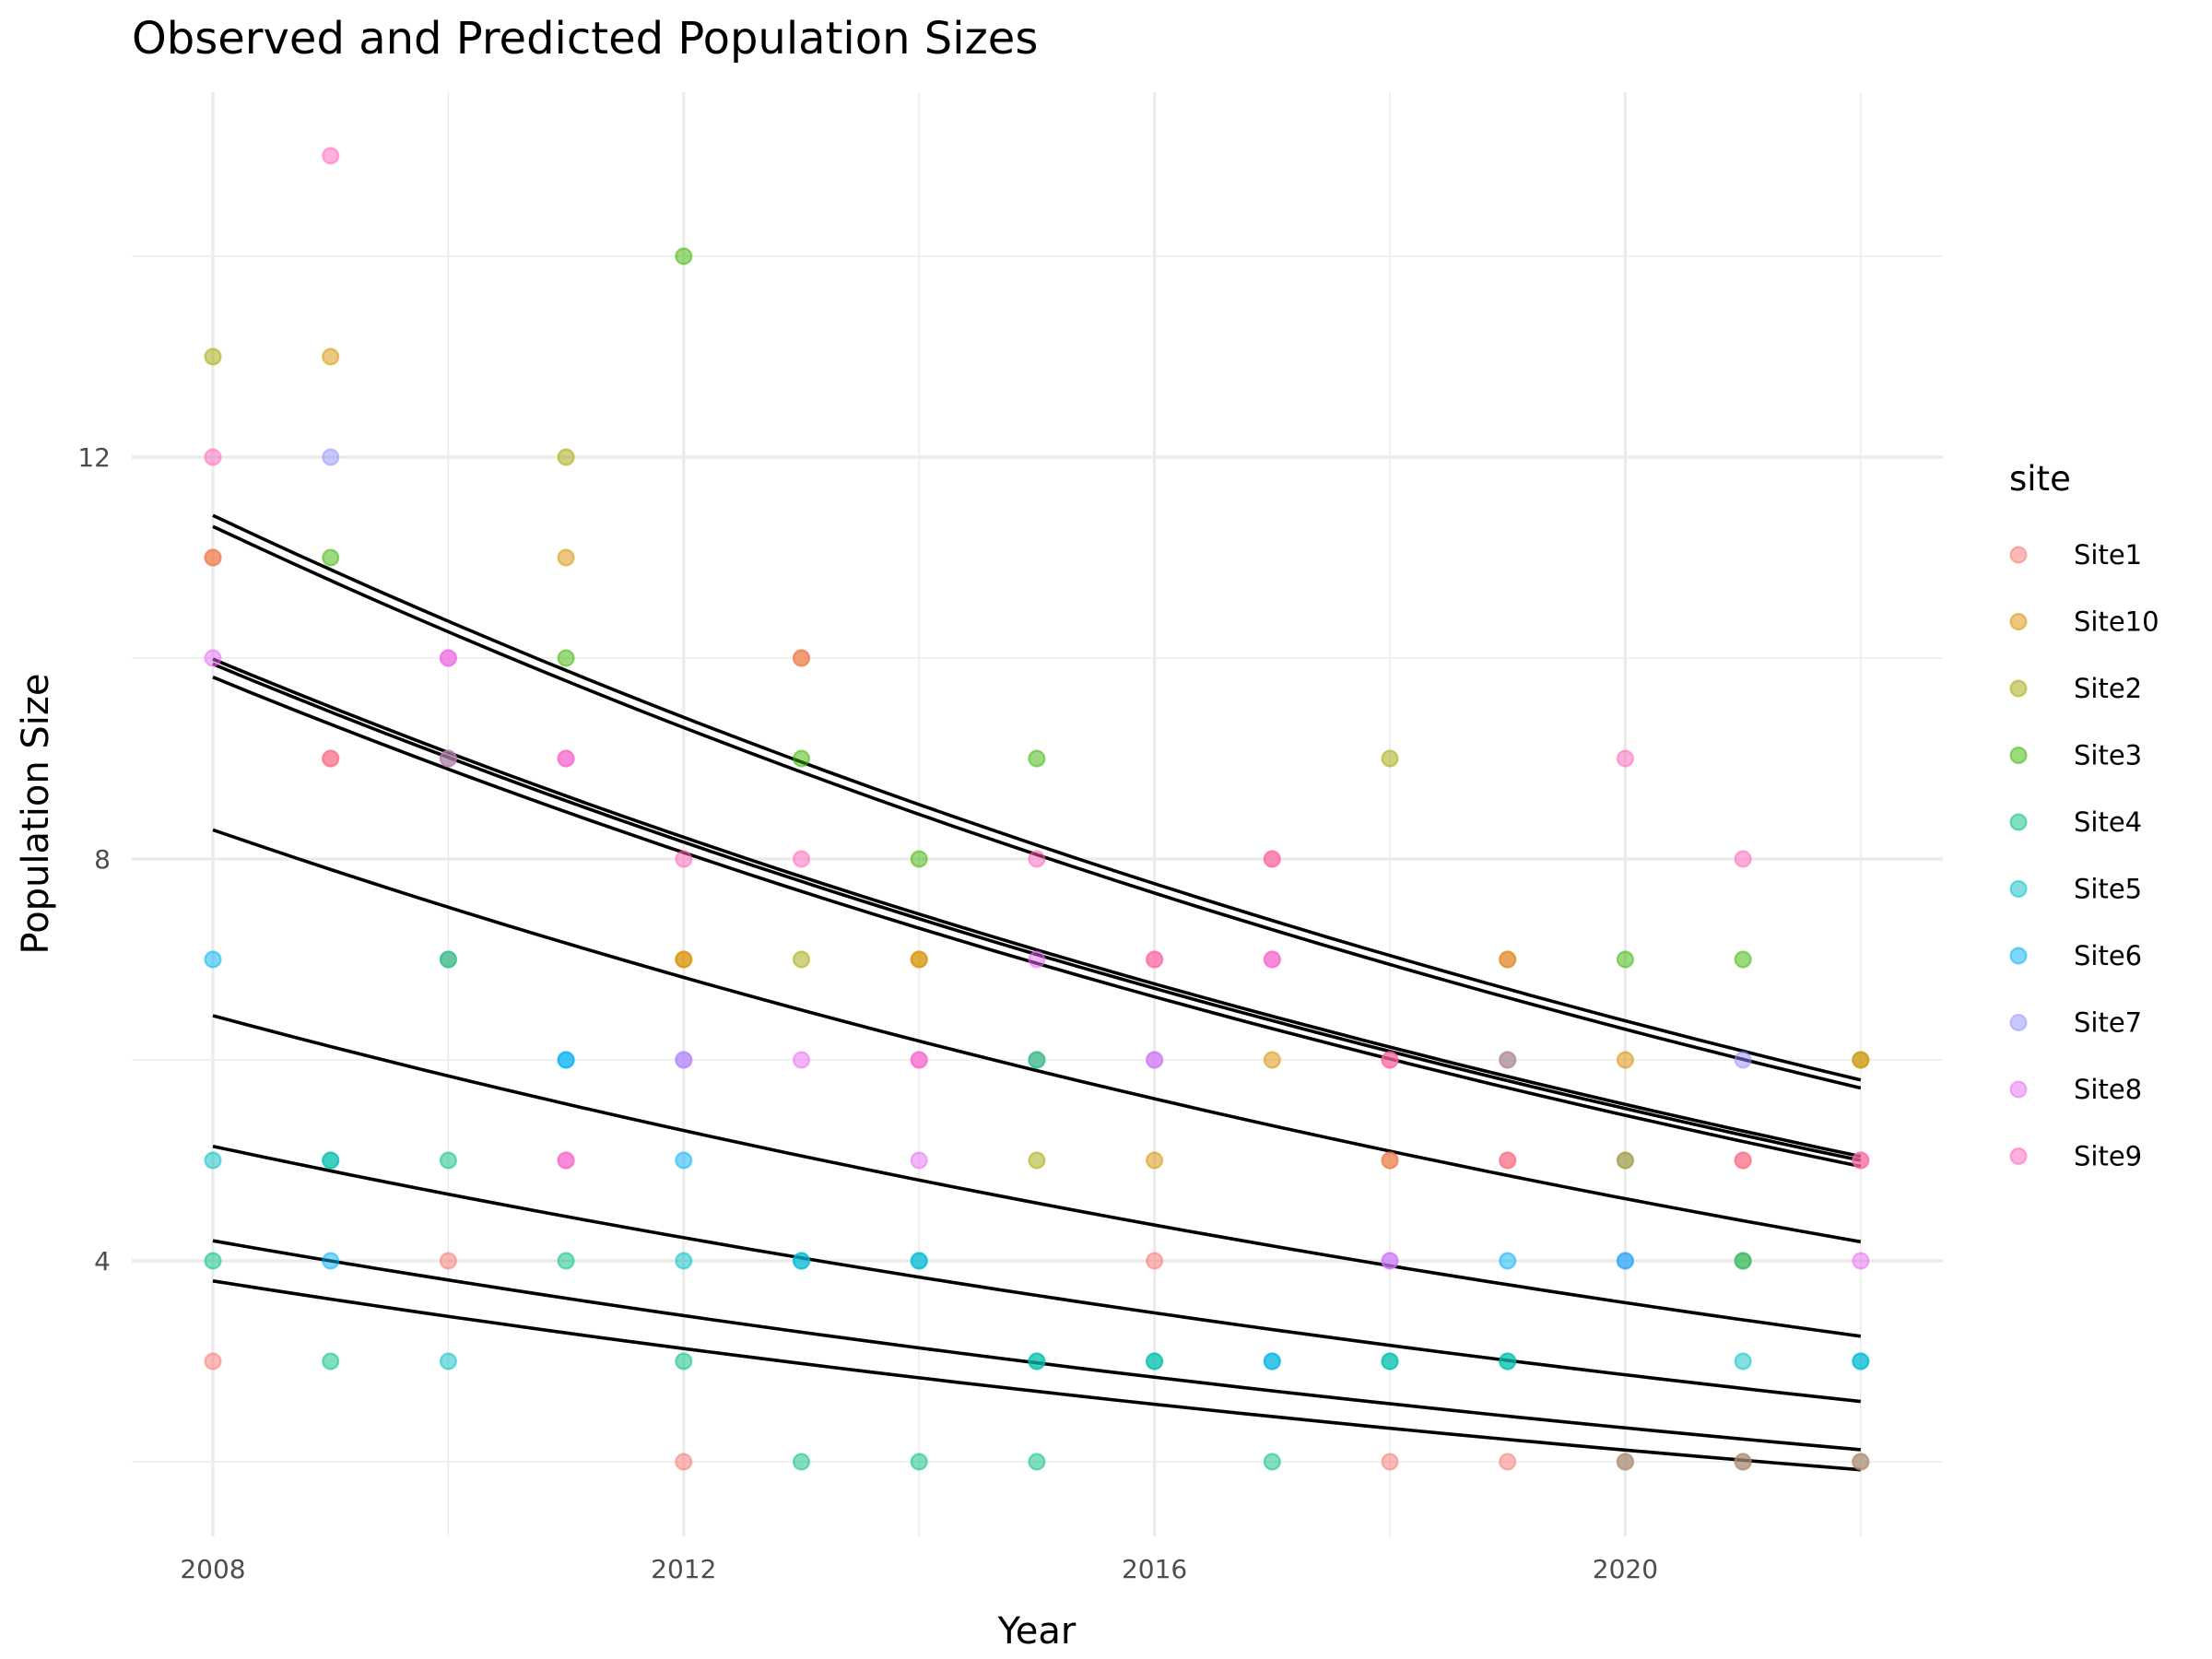 The height and width of the screenshot is (1659, 2212). Describe the element at coordinates (2108, 755) in the screenshot. I see `legend-label: Site3` at that location.